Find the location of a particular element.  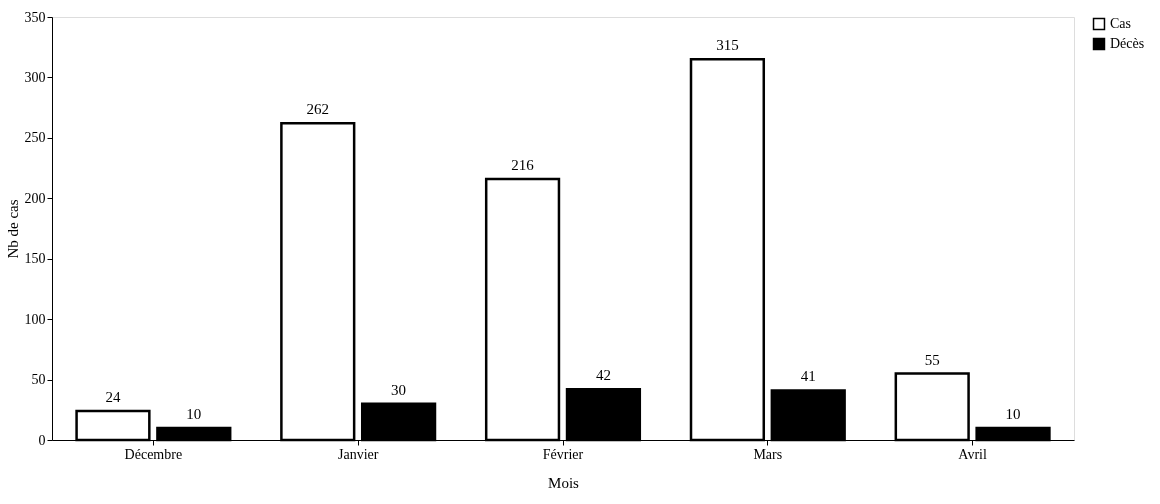

x-tick-label: Janvier is located at coordinates (358, 454).